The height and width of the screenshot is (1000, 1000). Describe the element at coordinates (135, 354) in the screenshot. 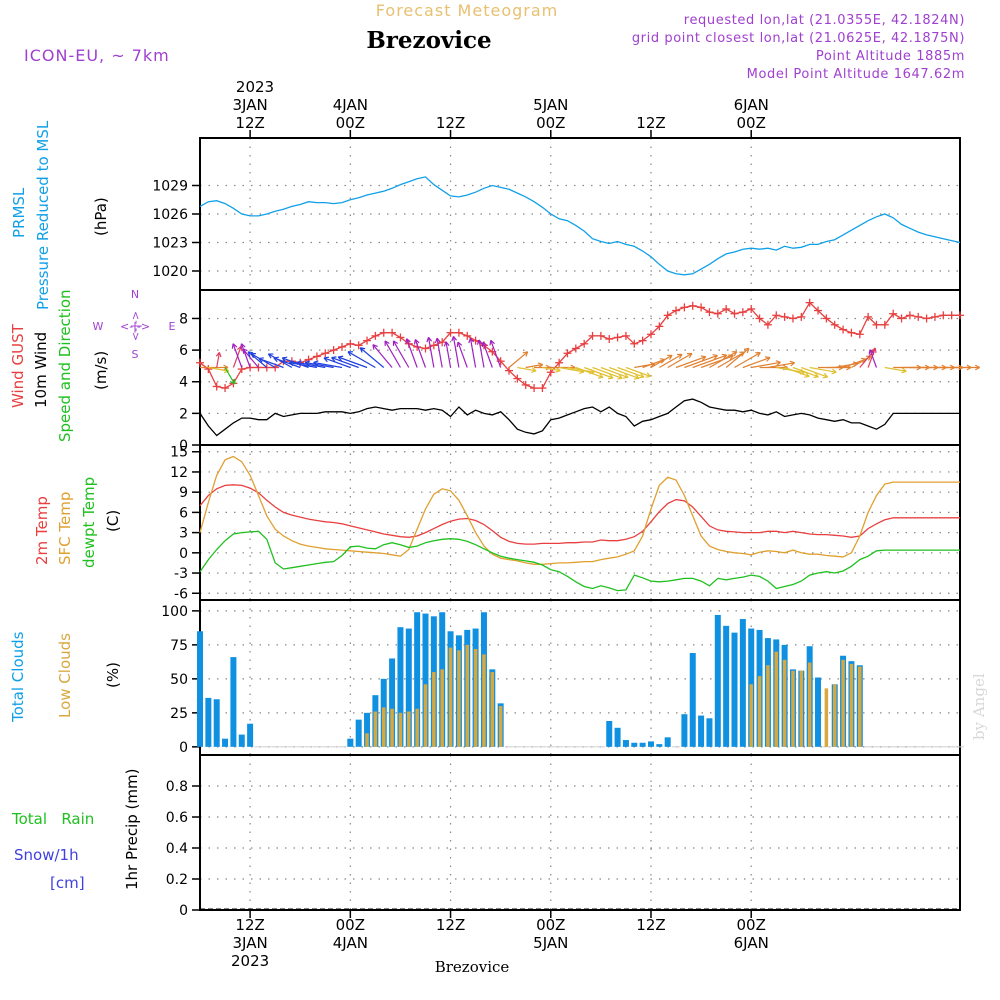

I see `compass-south: S` at that location.